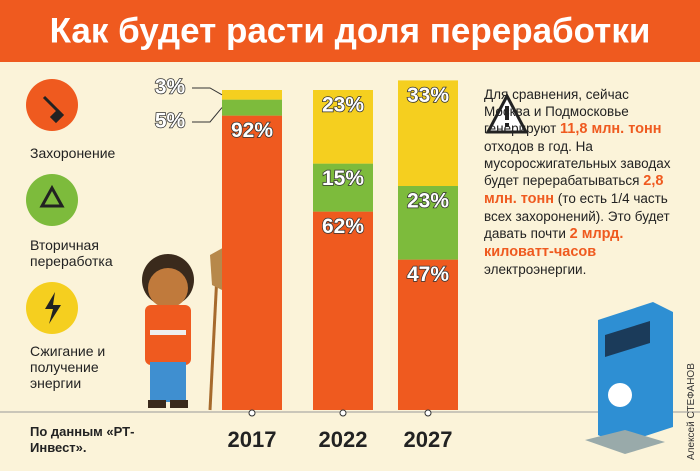  Describe the element at coordinates (691, 411) in the screenshot. I see `credit: Алексей СТЕФАНОВ` at that location.